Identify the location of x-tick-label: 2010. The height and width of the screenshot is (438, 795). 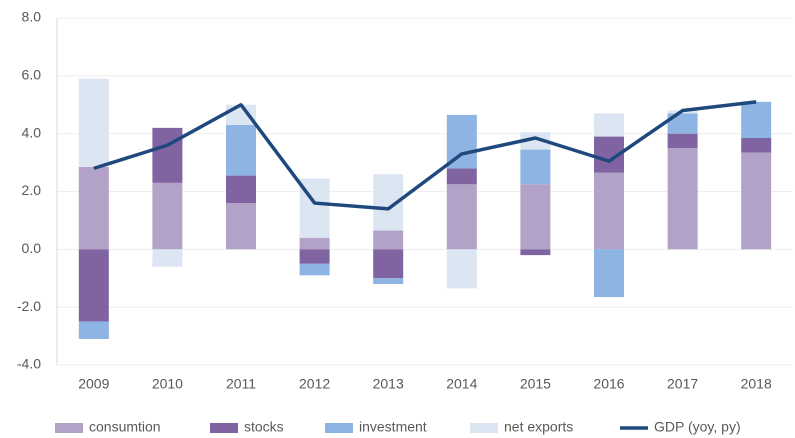
(167, 384).